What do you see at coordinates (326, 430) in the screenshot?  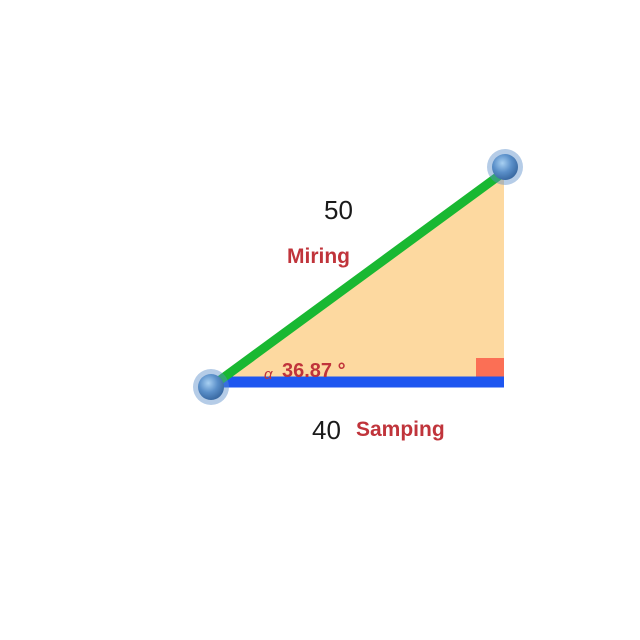 I see `adjacent-value: 40` at bounding box center [326, 430].